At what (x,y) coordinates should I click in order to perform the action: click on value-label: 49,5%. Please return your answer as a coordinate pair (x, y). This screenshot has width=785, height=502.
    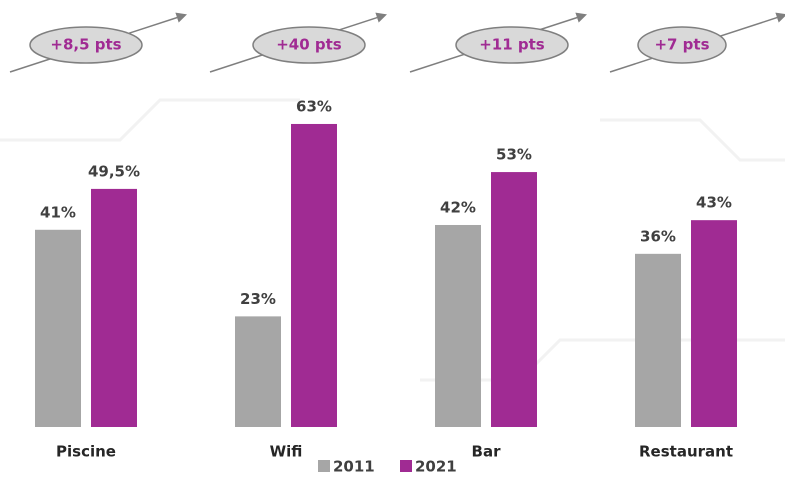
    Looking at the image, I should click on (114, 171).